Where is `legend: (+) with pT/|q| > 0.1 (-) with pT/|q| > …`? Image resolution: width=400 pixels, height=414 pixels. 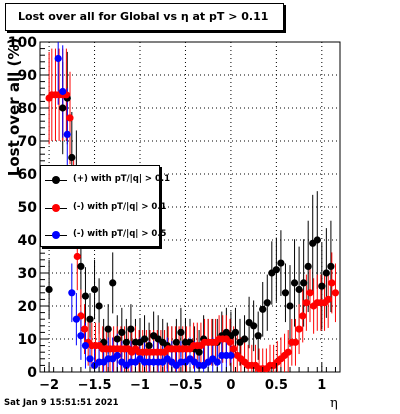
legend: (+) with pT/|q| > 0.1 (-) with pT/|q| > … is located at coordinates (105, 206).